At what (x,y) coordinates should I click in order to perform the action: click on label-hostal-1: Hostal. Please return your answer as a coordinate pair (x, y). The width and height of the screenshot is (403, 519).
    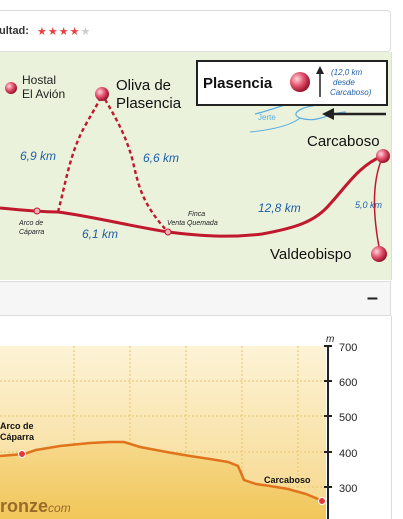
    Looking at the image, I should click on (39, 80).